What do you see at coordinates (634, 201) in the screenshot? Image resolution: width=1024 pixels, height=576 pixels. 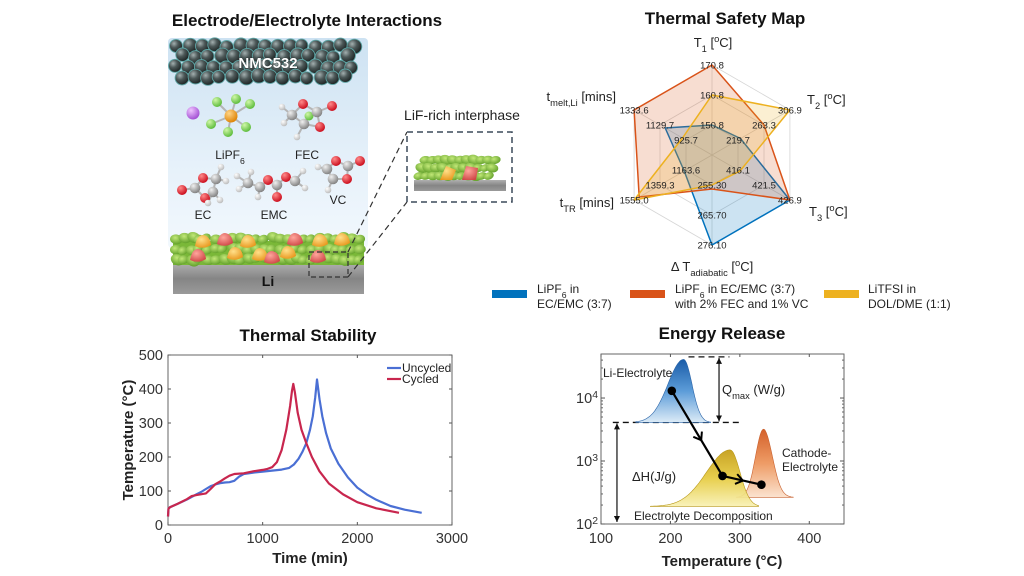 I see `radar-ring-label: 1555.0` at bounding box center [634, 201].